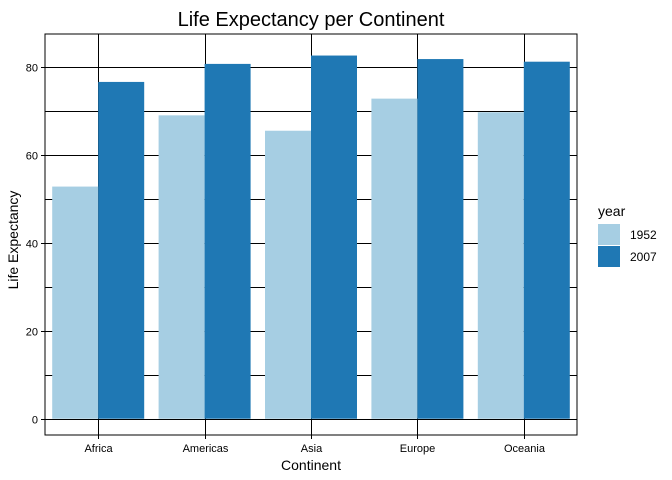 This screenshot has width=672, height=480. Describe the element at coordinates (288, 274) in the screenshot. I see `bar-asia-1952` at that location.